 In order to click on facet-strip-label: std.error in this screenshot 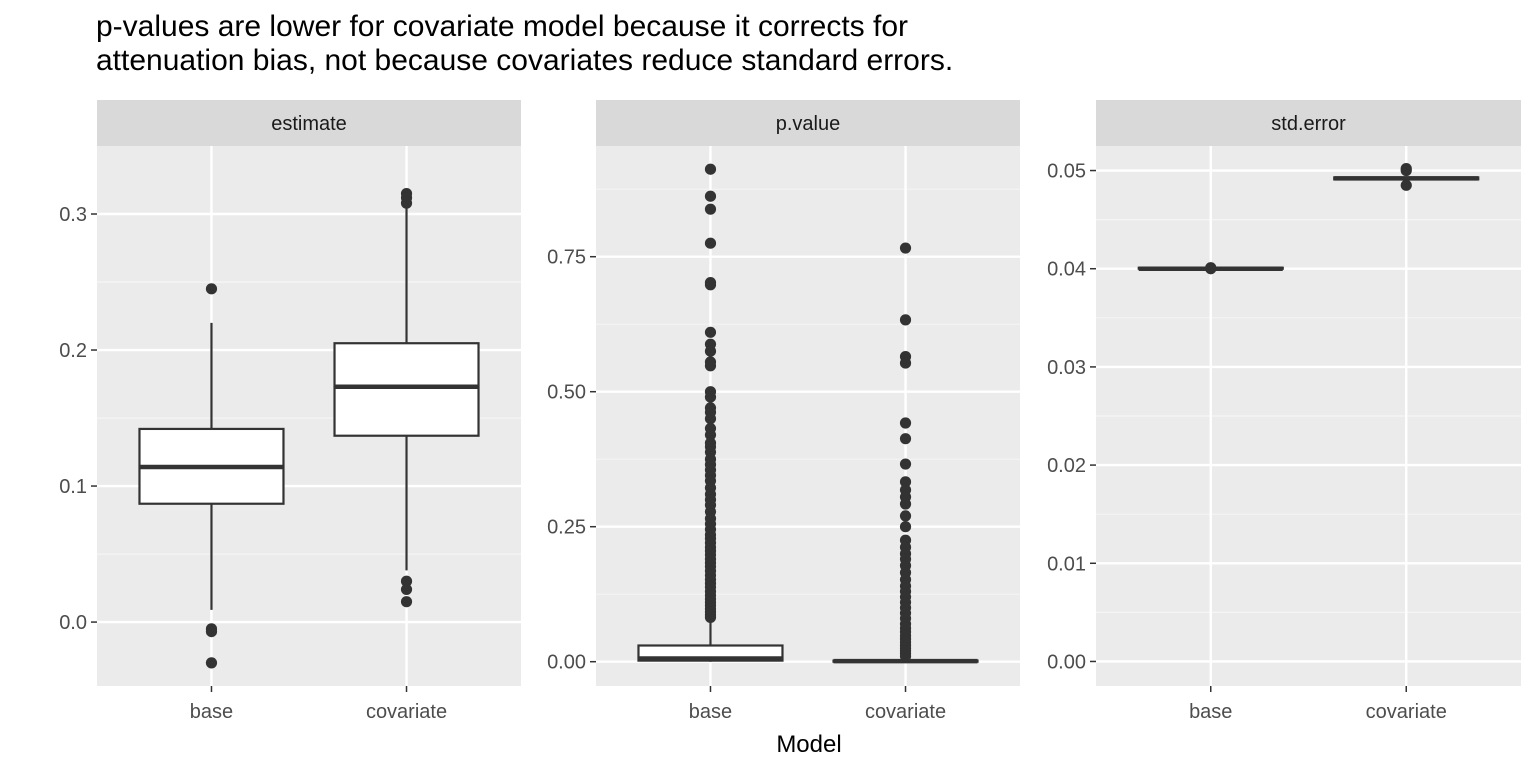, I will do `click(1308, 124)`.